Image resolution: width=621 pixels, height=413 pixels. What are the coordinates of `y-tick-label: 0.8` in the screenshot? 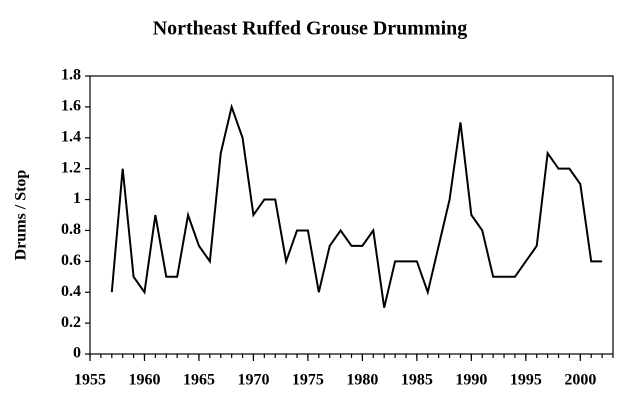 It's located at (71, 229).